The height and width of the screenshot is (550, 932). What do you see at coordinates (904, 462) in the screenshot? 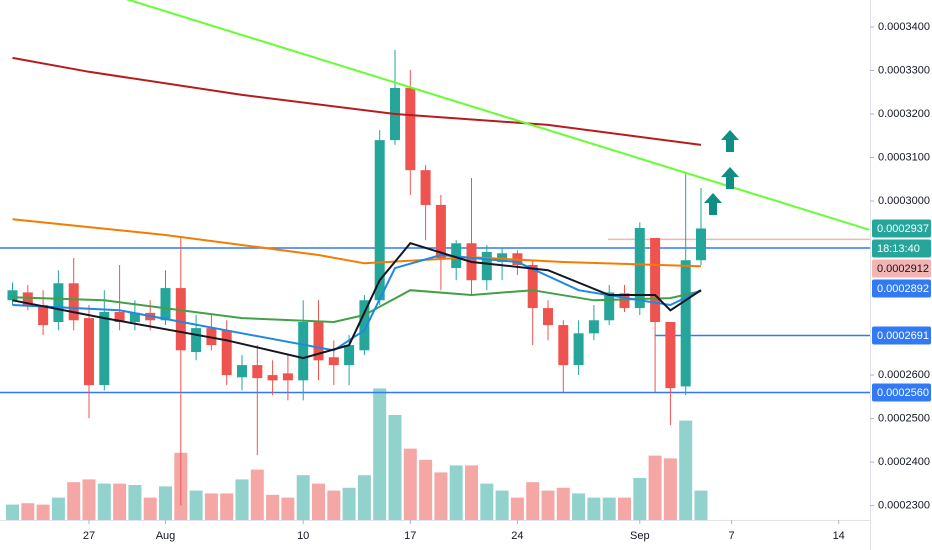
I see `y-tick-label: 0.0002400` at bounding box center [904, 462].